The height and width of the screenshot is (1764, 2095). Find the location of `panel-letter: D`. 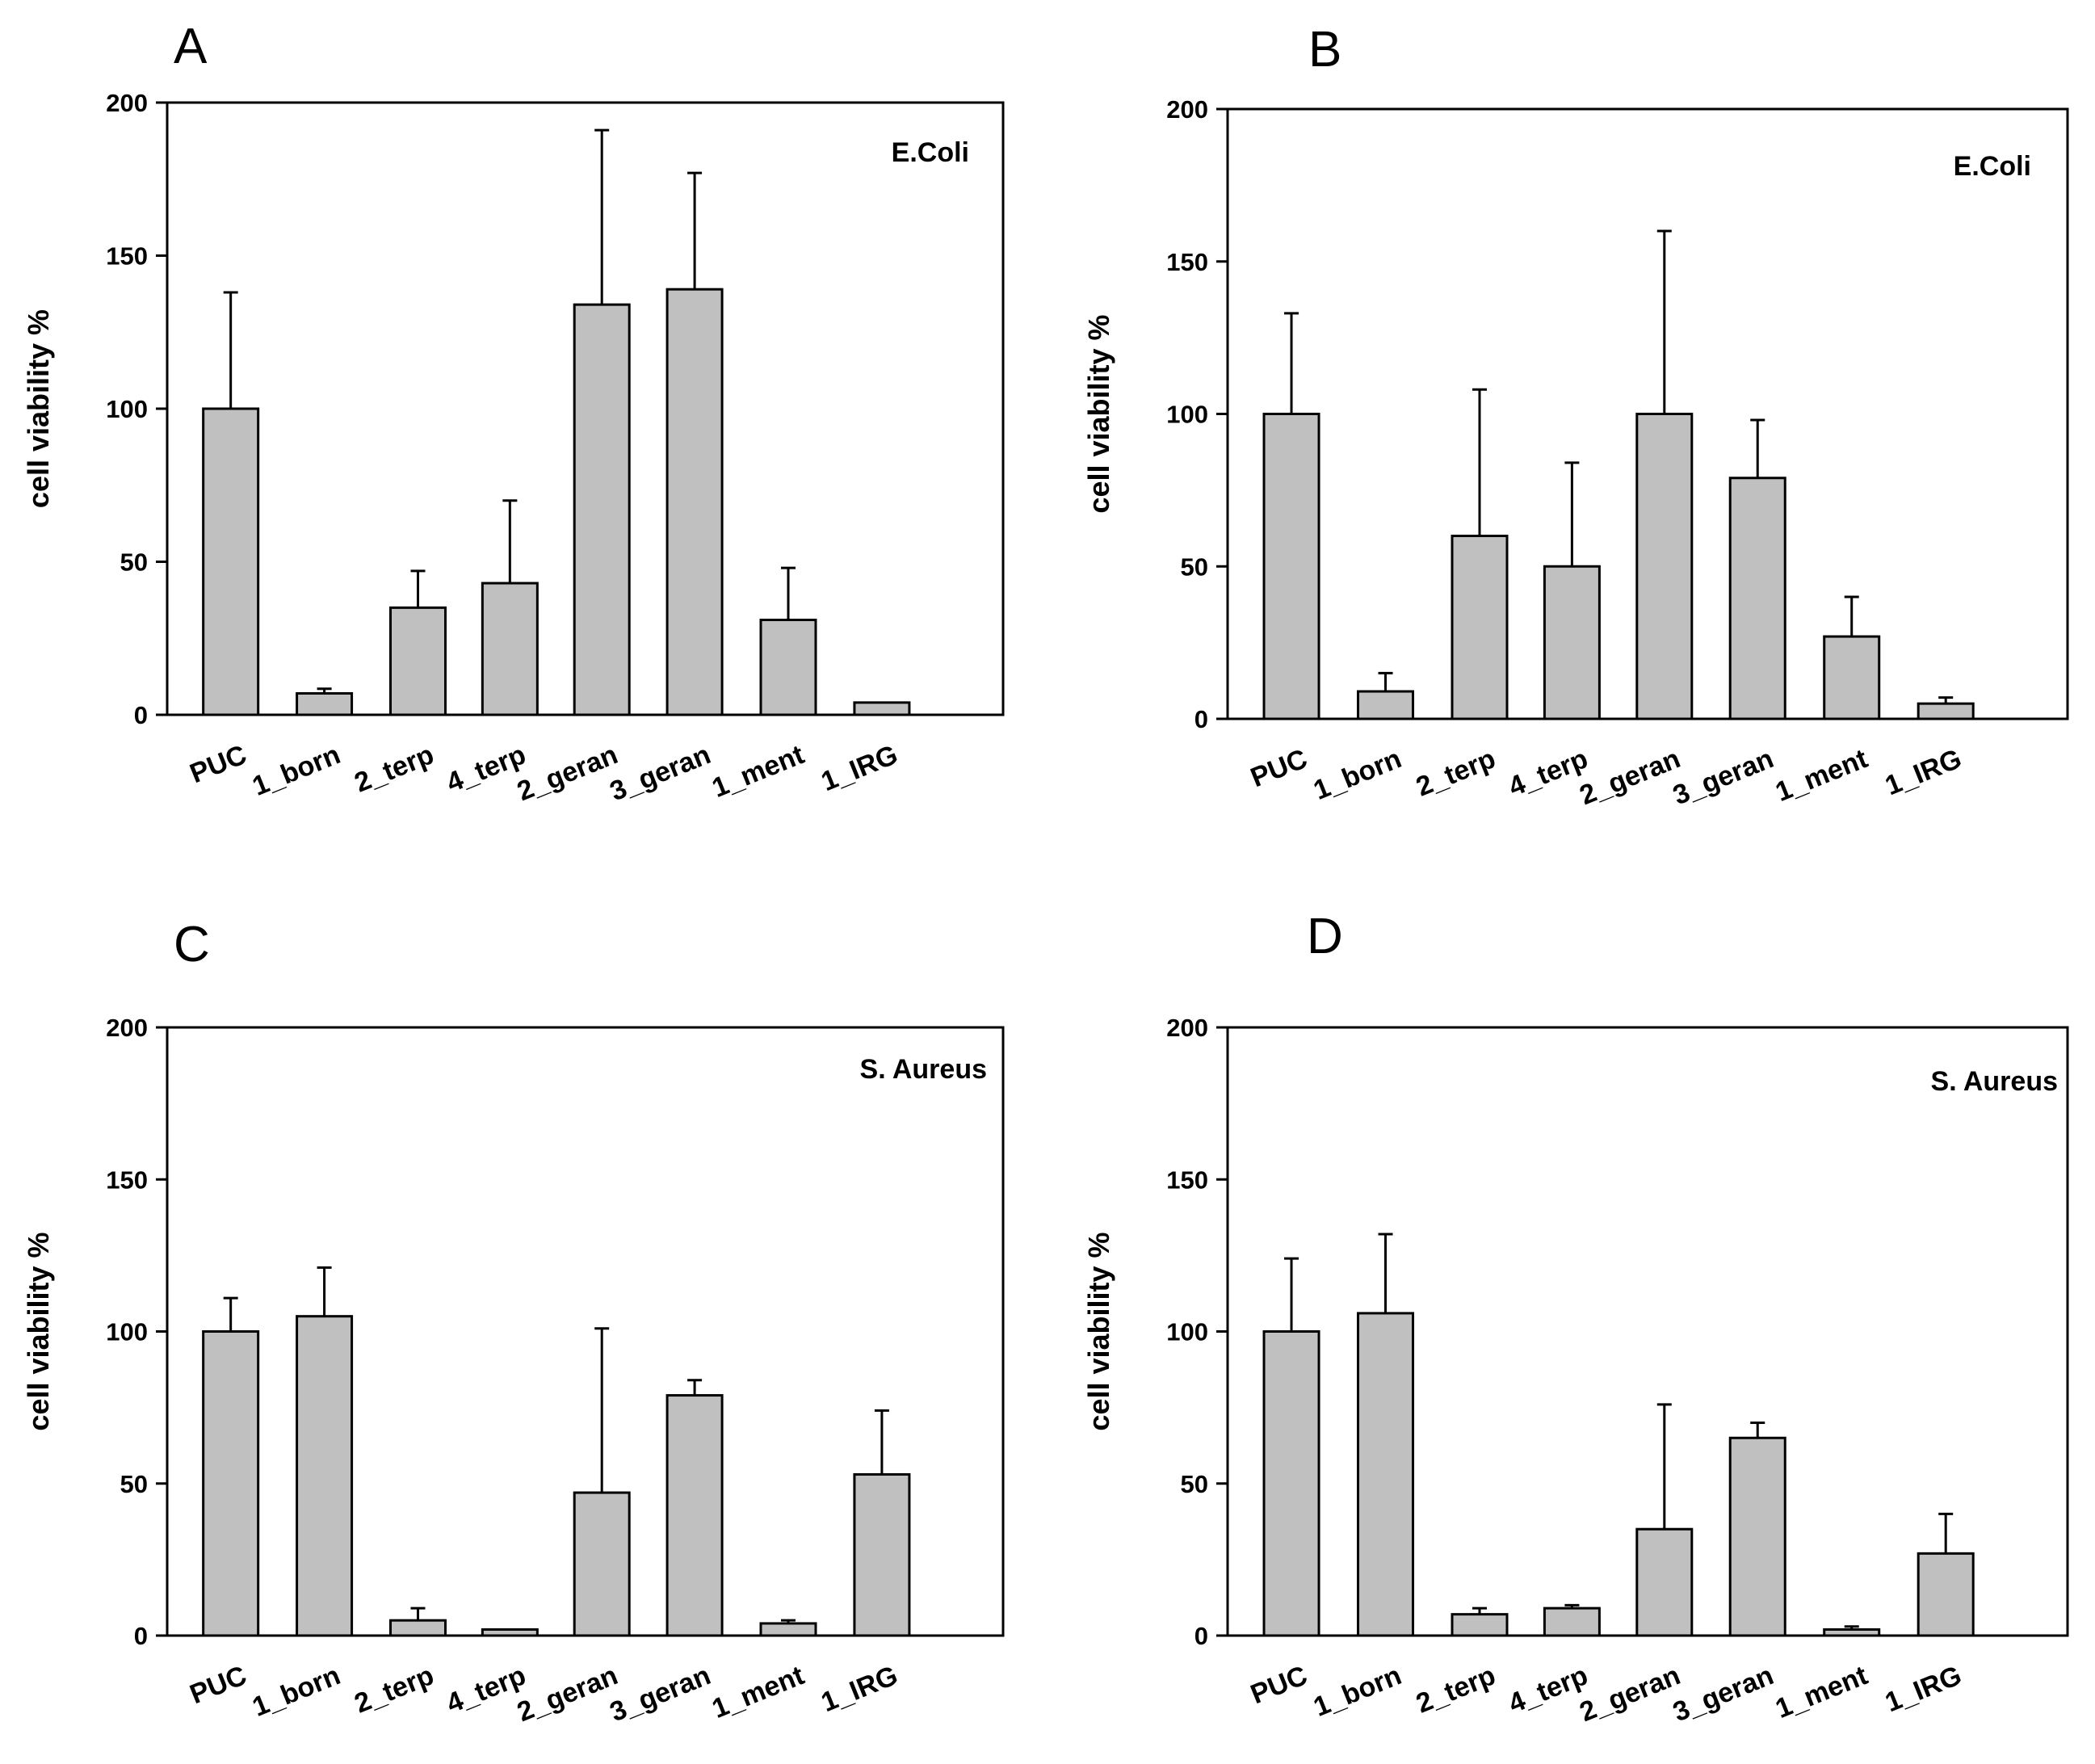

panel-letter: D is located at coordinates (1325, 937).